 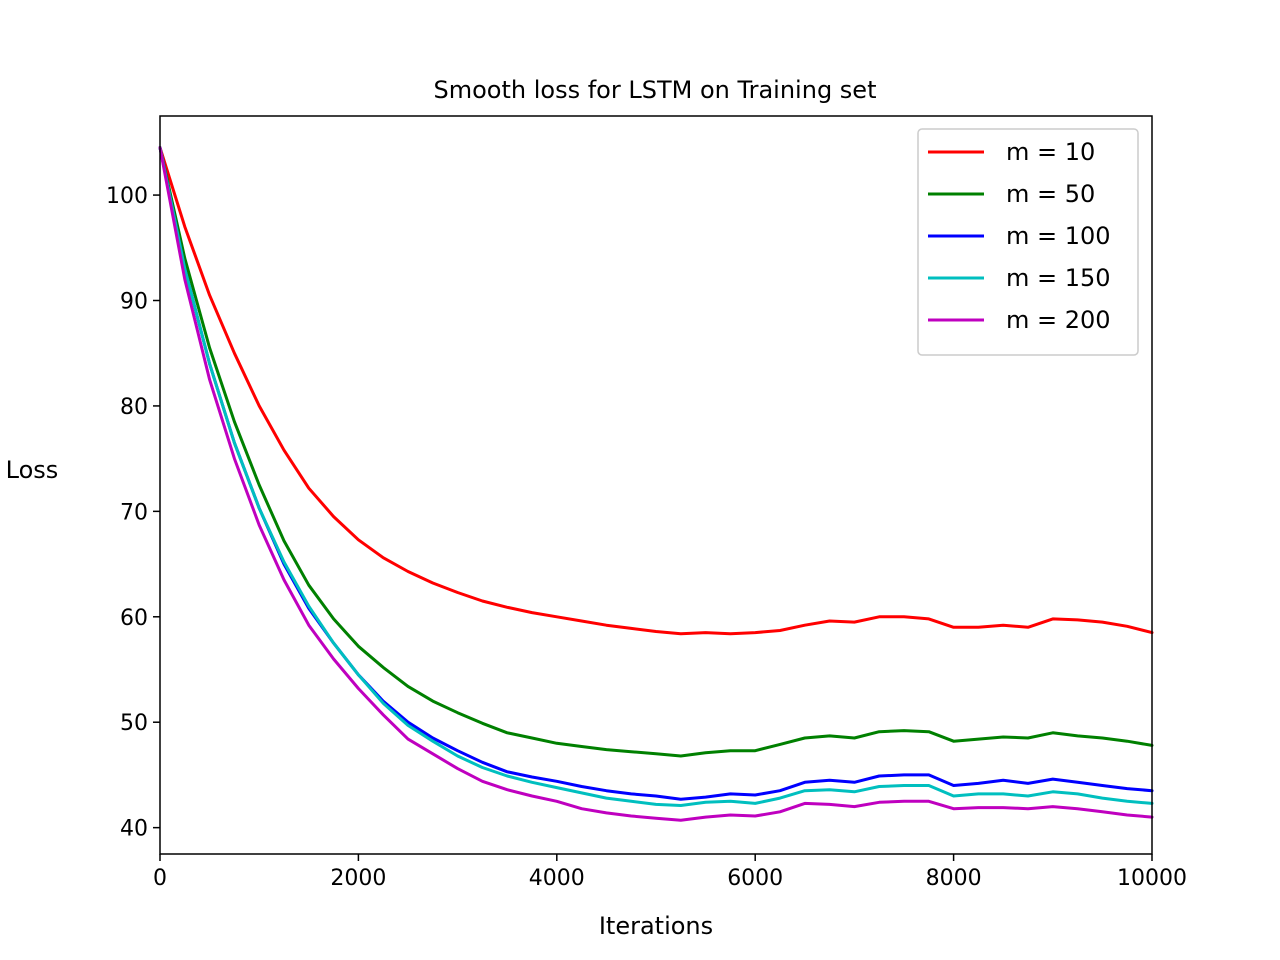 I want to click on legend: m = 10 m = 50 m = 100 m = 150 m = 200, so click(x=1028, y=242).